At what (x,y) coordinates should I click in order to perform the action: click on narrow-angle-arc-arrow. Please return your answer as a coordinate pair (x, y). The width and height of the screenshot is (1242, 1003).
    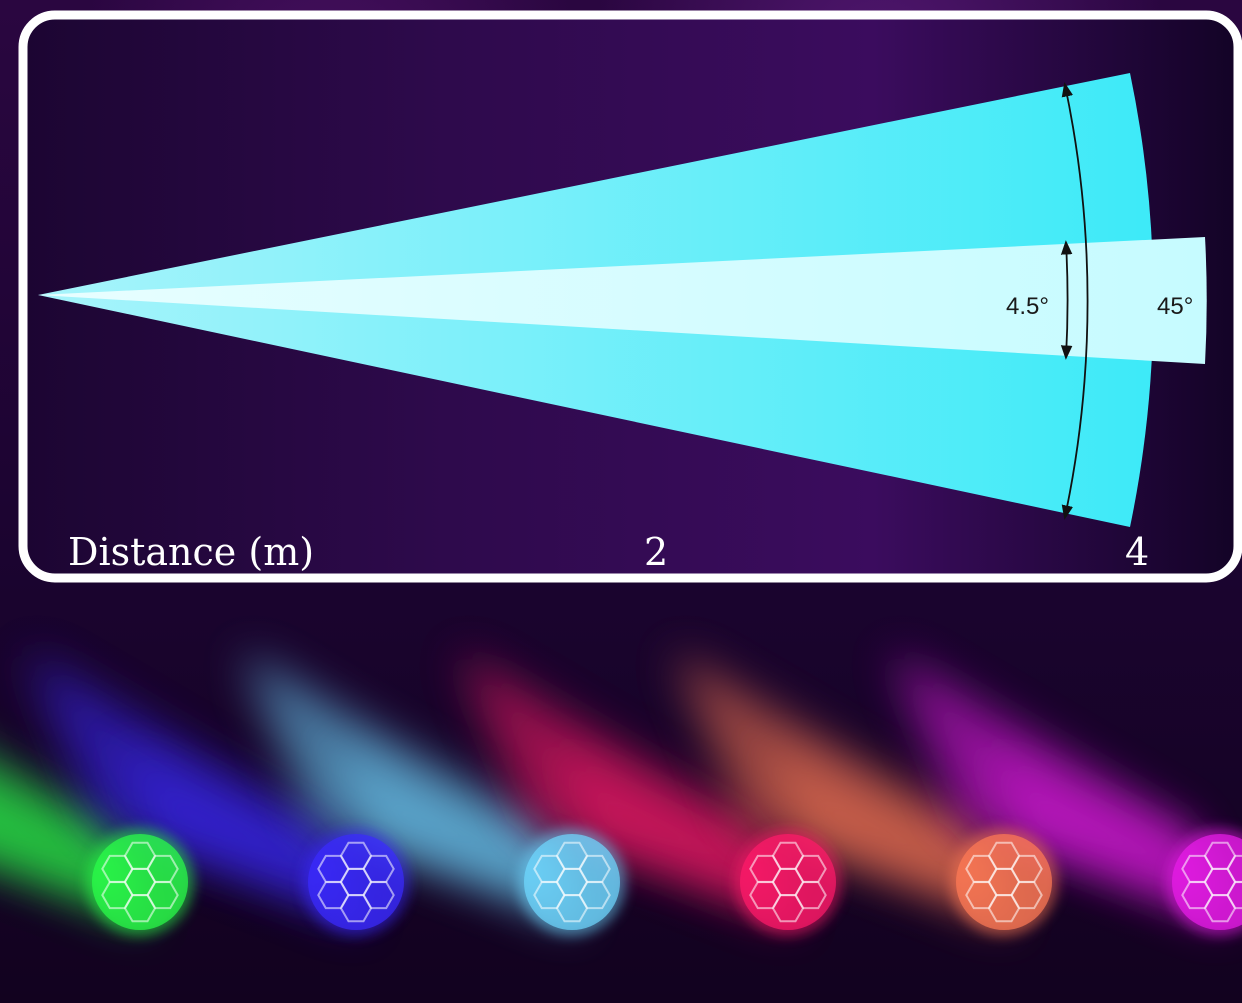
    Looking at the image, I should click on (1066, 300).